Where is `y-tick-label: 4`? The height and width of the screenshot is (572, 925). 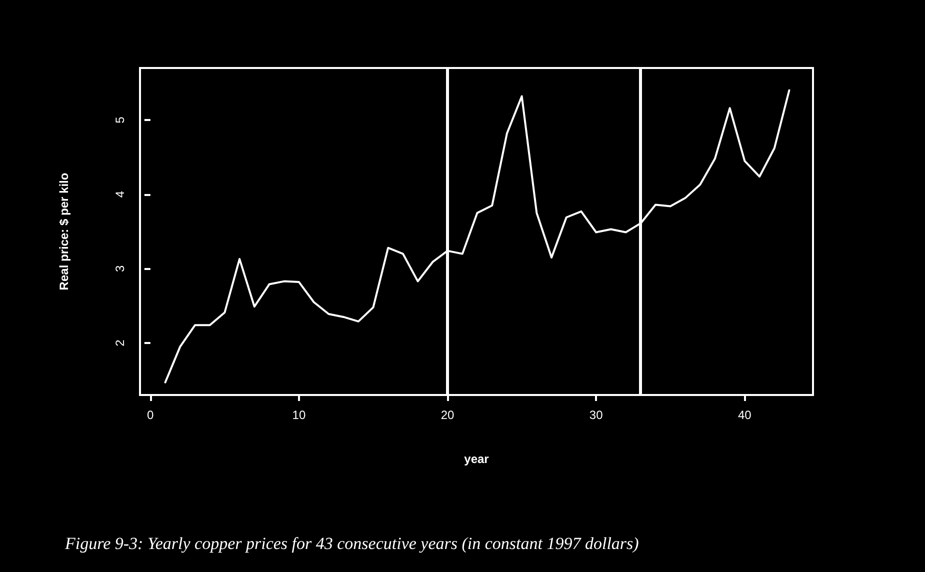
y-tick-label: 4 is located at coordinates (120, 194).